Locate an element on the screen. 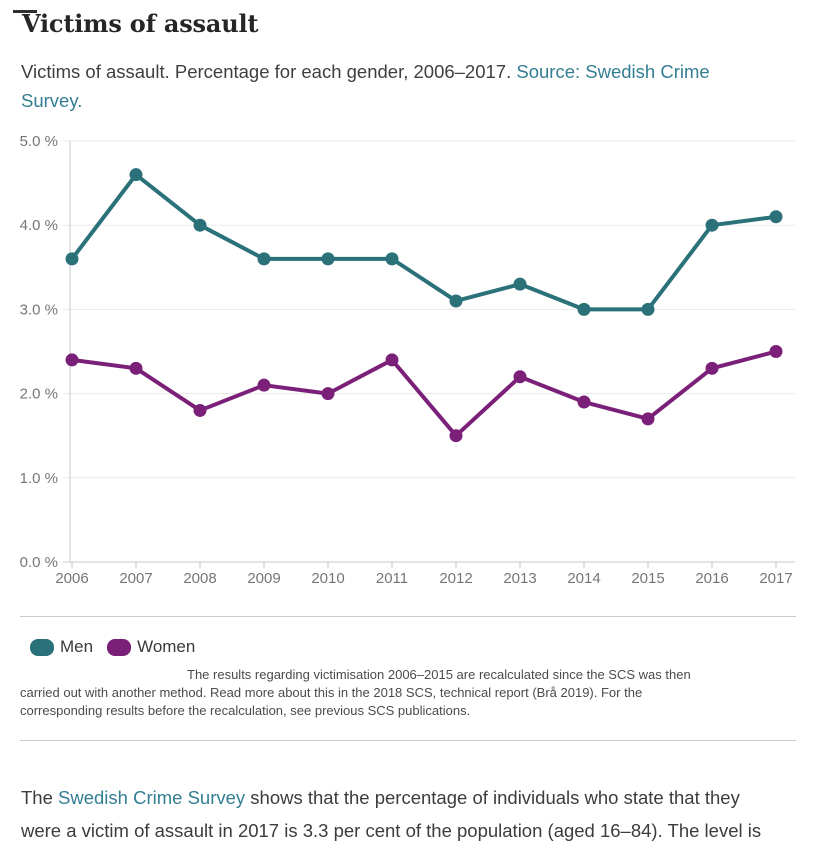 Image resolution: width=816 pixels, height=862 pixels. svg-text: 2014 is located at coordinates (583, 578).